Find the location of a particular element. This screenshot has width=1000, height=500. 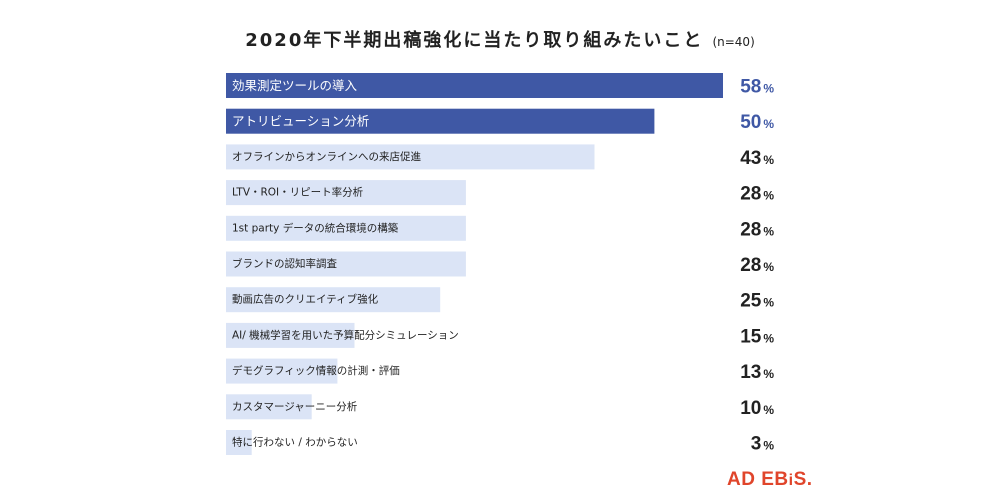

logo-text-a: AD EB is located at coordinates (758, 479).